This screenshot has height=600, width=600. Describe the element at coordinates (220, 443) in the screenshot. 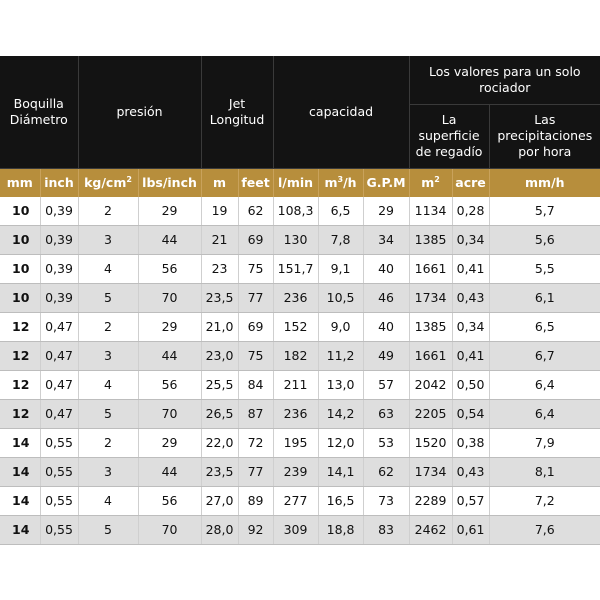

I see `cell-m: 22,0` at that location.